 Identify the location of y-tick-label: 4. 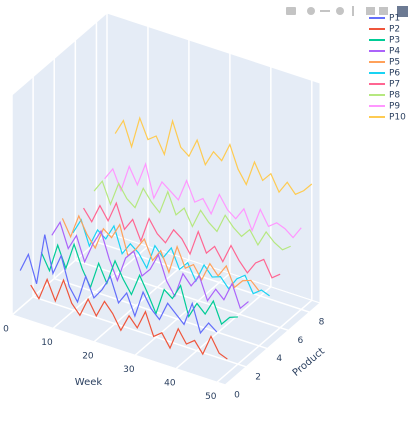
(279, 359).